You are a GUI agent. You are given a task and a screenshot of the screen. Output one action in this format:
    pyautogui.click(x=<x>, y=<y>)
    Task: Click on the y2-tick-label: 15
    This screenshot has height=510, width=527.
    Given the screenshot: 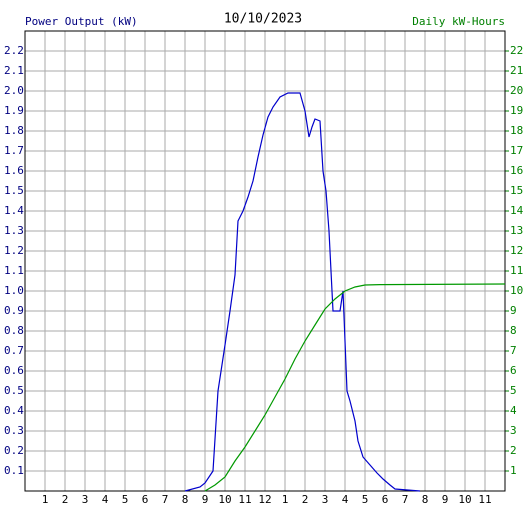 What is the action you would take?
    pyautogui.click(x=516, y=190)
    